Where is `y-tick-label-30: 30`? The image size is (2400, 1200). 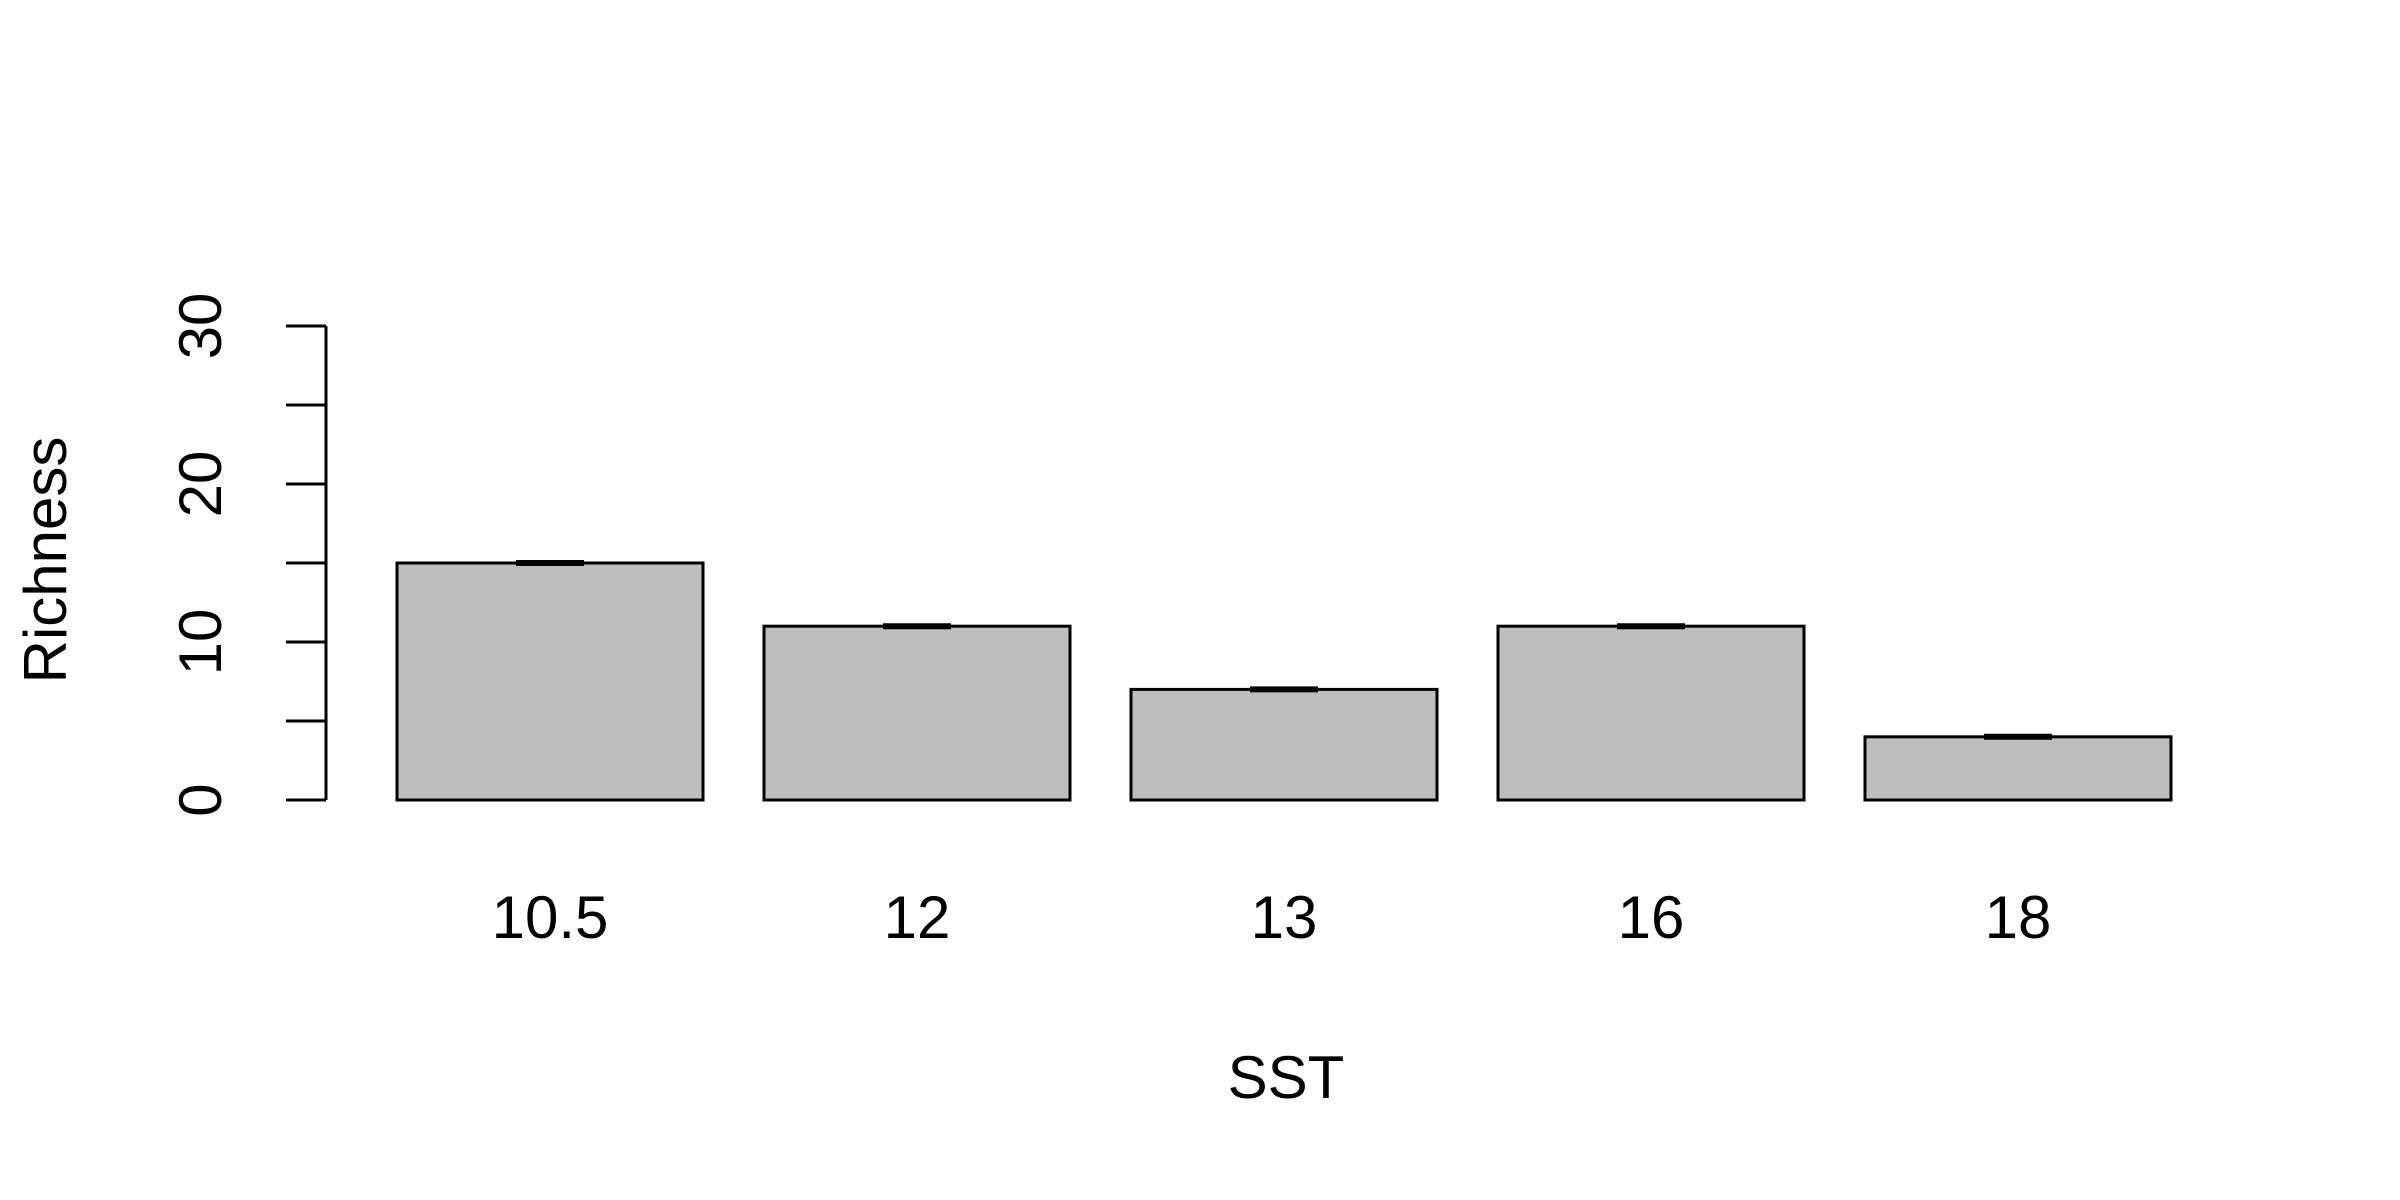
y-tick-label-30: 30 is located at coordinates (200, 326).